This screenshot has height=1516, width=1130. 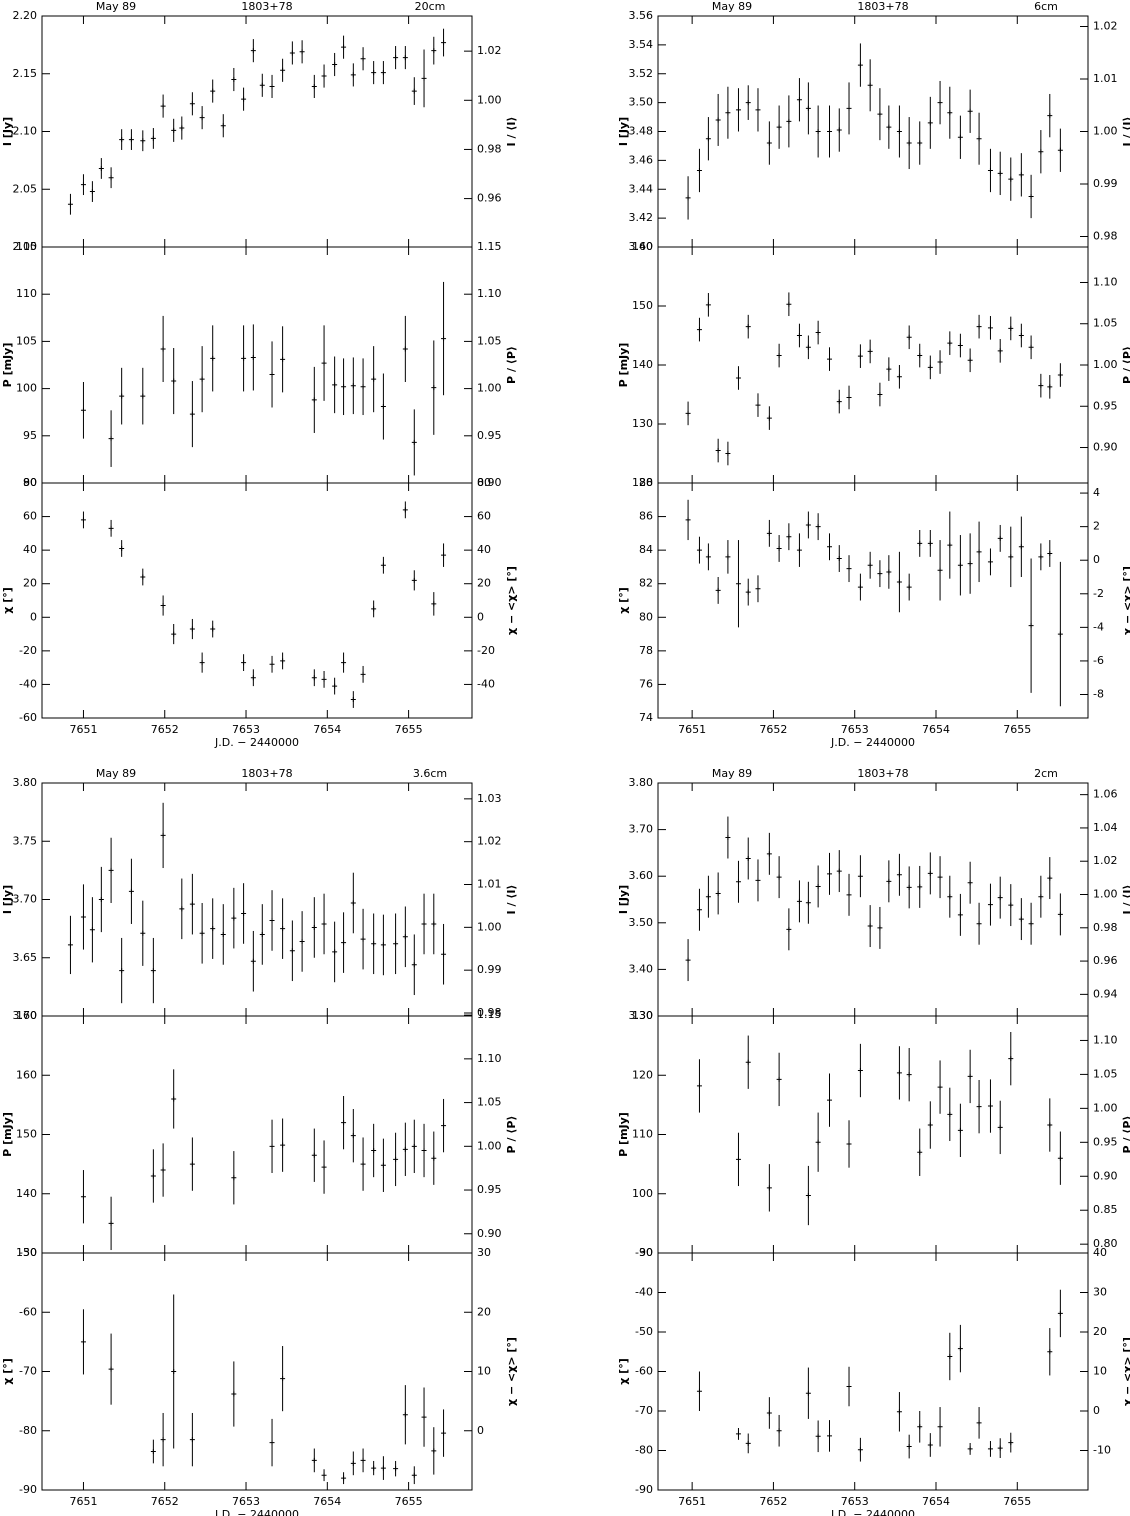 I want to click on y-tick-label: -90, so click(x=28, y=1489).